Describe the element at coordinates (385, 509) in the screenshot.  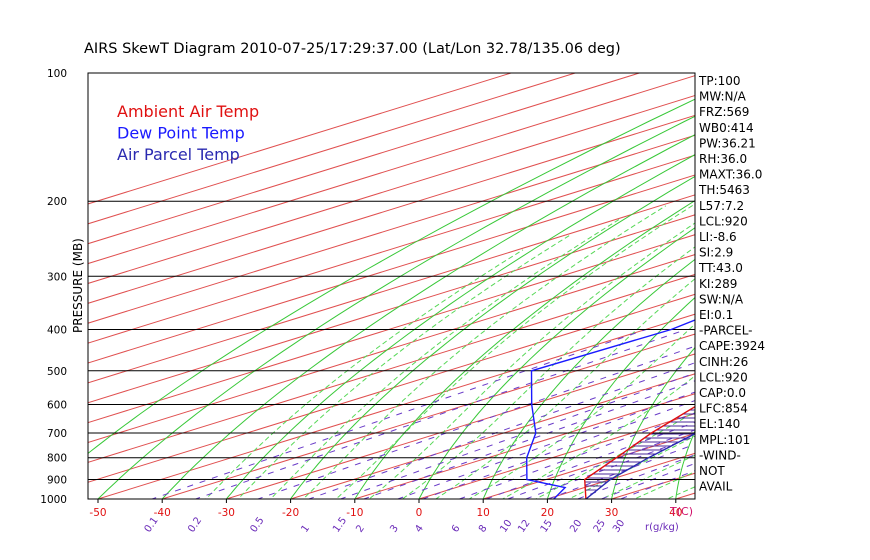
I see `bottom-temperature-ticks: -50 -40 -30 -20 -10 0 10 20 30 40` at that location.